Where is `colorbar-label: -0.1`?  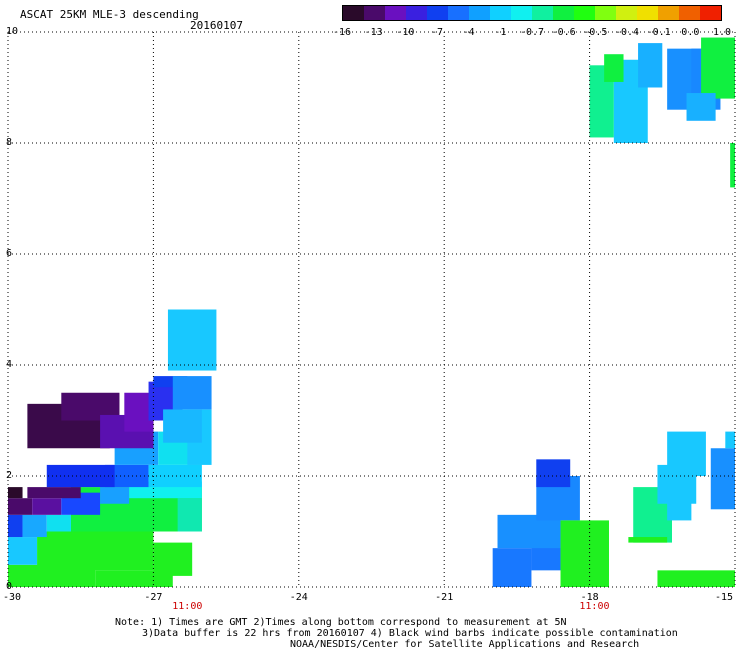 colorbar-label: -0.1 is located at coordinates (658, 32).